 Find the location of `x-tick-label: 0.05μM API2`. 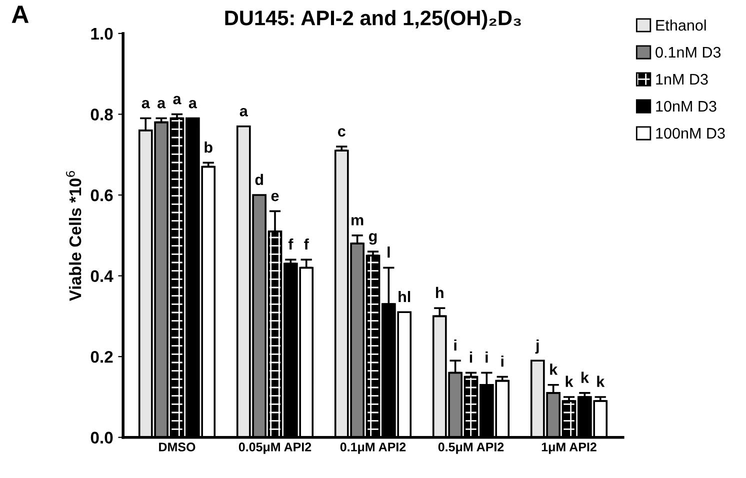

x-tick-label: 0.05μM API2 is located at coordinates (275, 448).